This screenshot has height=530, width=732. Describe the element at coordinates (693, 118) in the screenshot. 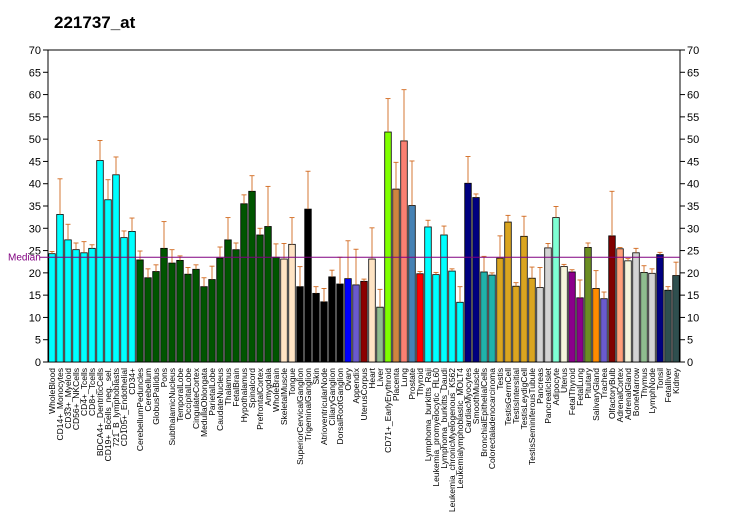

I see `y-tick-label-right: 55` at that location.